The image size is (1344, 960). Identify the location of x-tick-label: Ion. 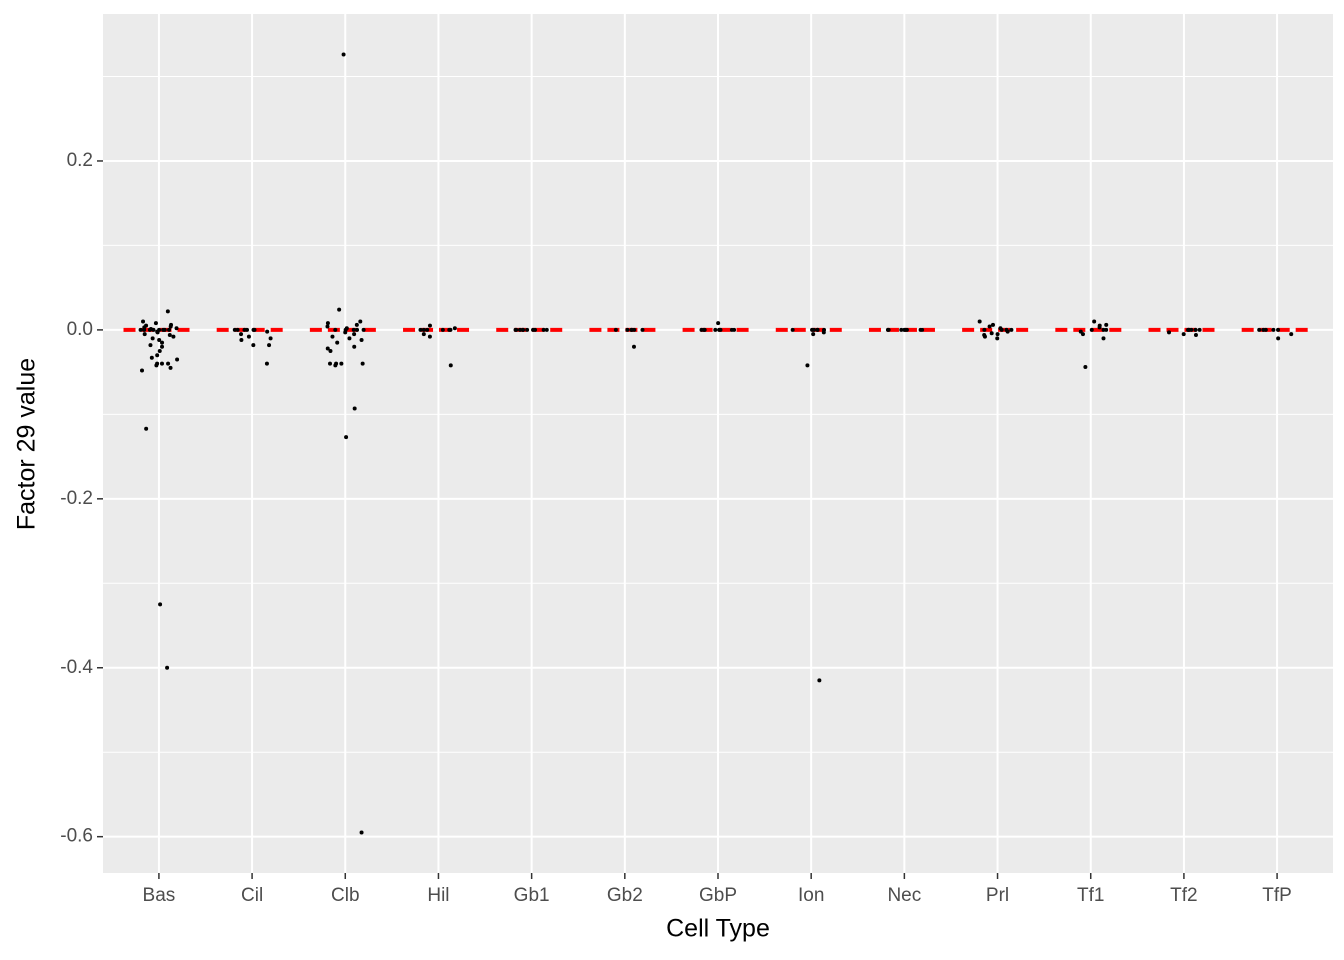
(811, 895).